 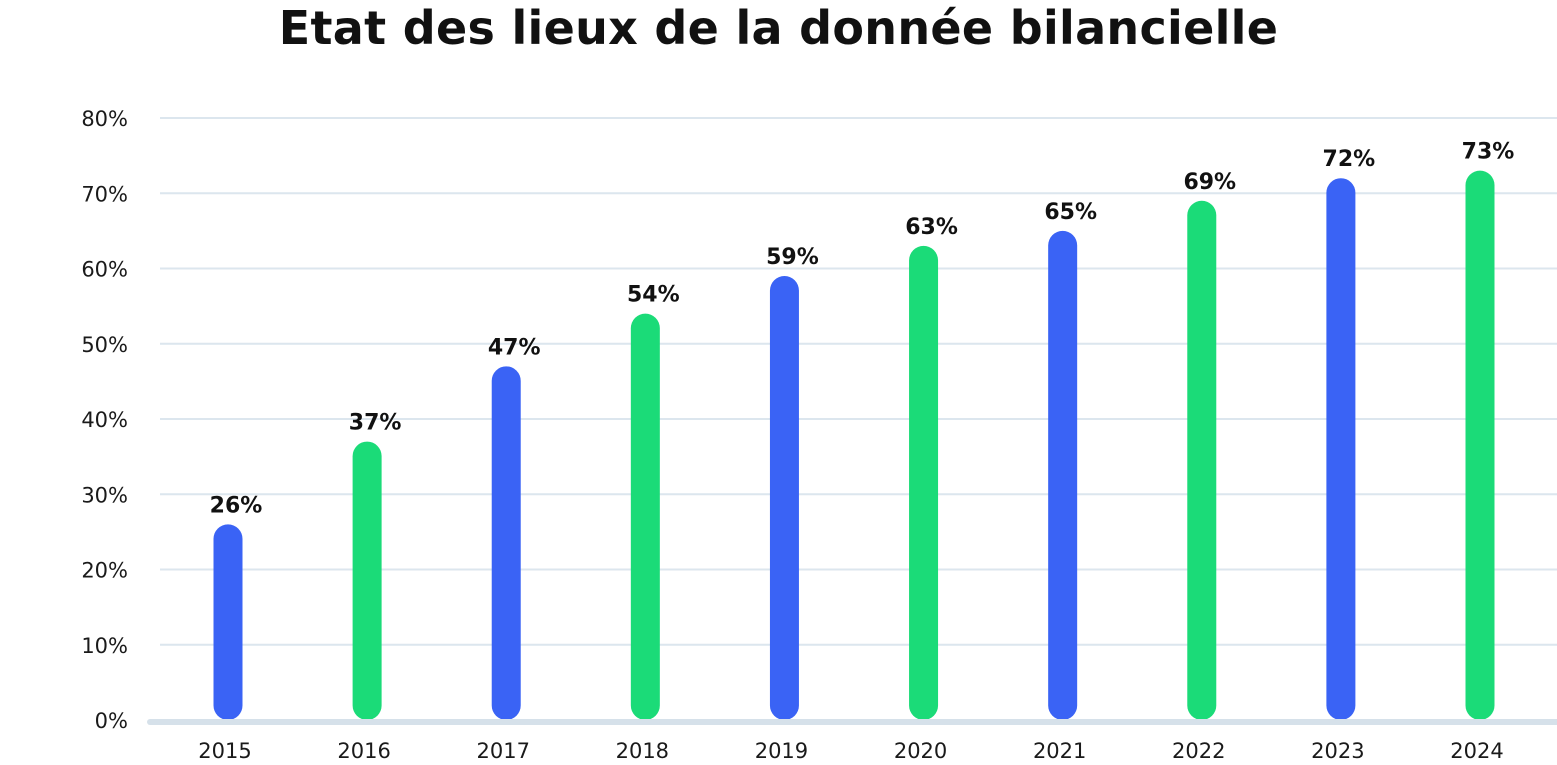 What do you see at coordinates (367, 580) in the screenshot?
I see `bar-2016` at bounding box center [367, 580].